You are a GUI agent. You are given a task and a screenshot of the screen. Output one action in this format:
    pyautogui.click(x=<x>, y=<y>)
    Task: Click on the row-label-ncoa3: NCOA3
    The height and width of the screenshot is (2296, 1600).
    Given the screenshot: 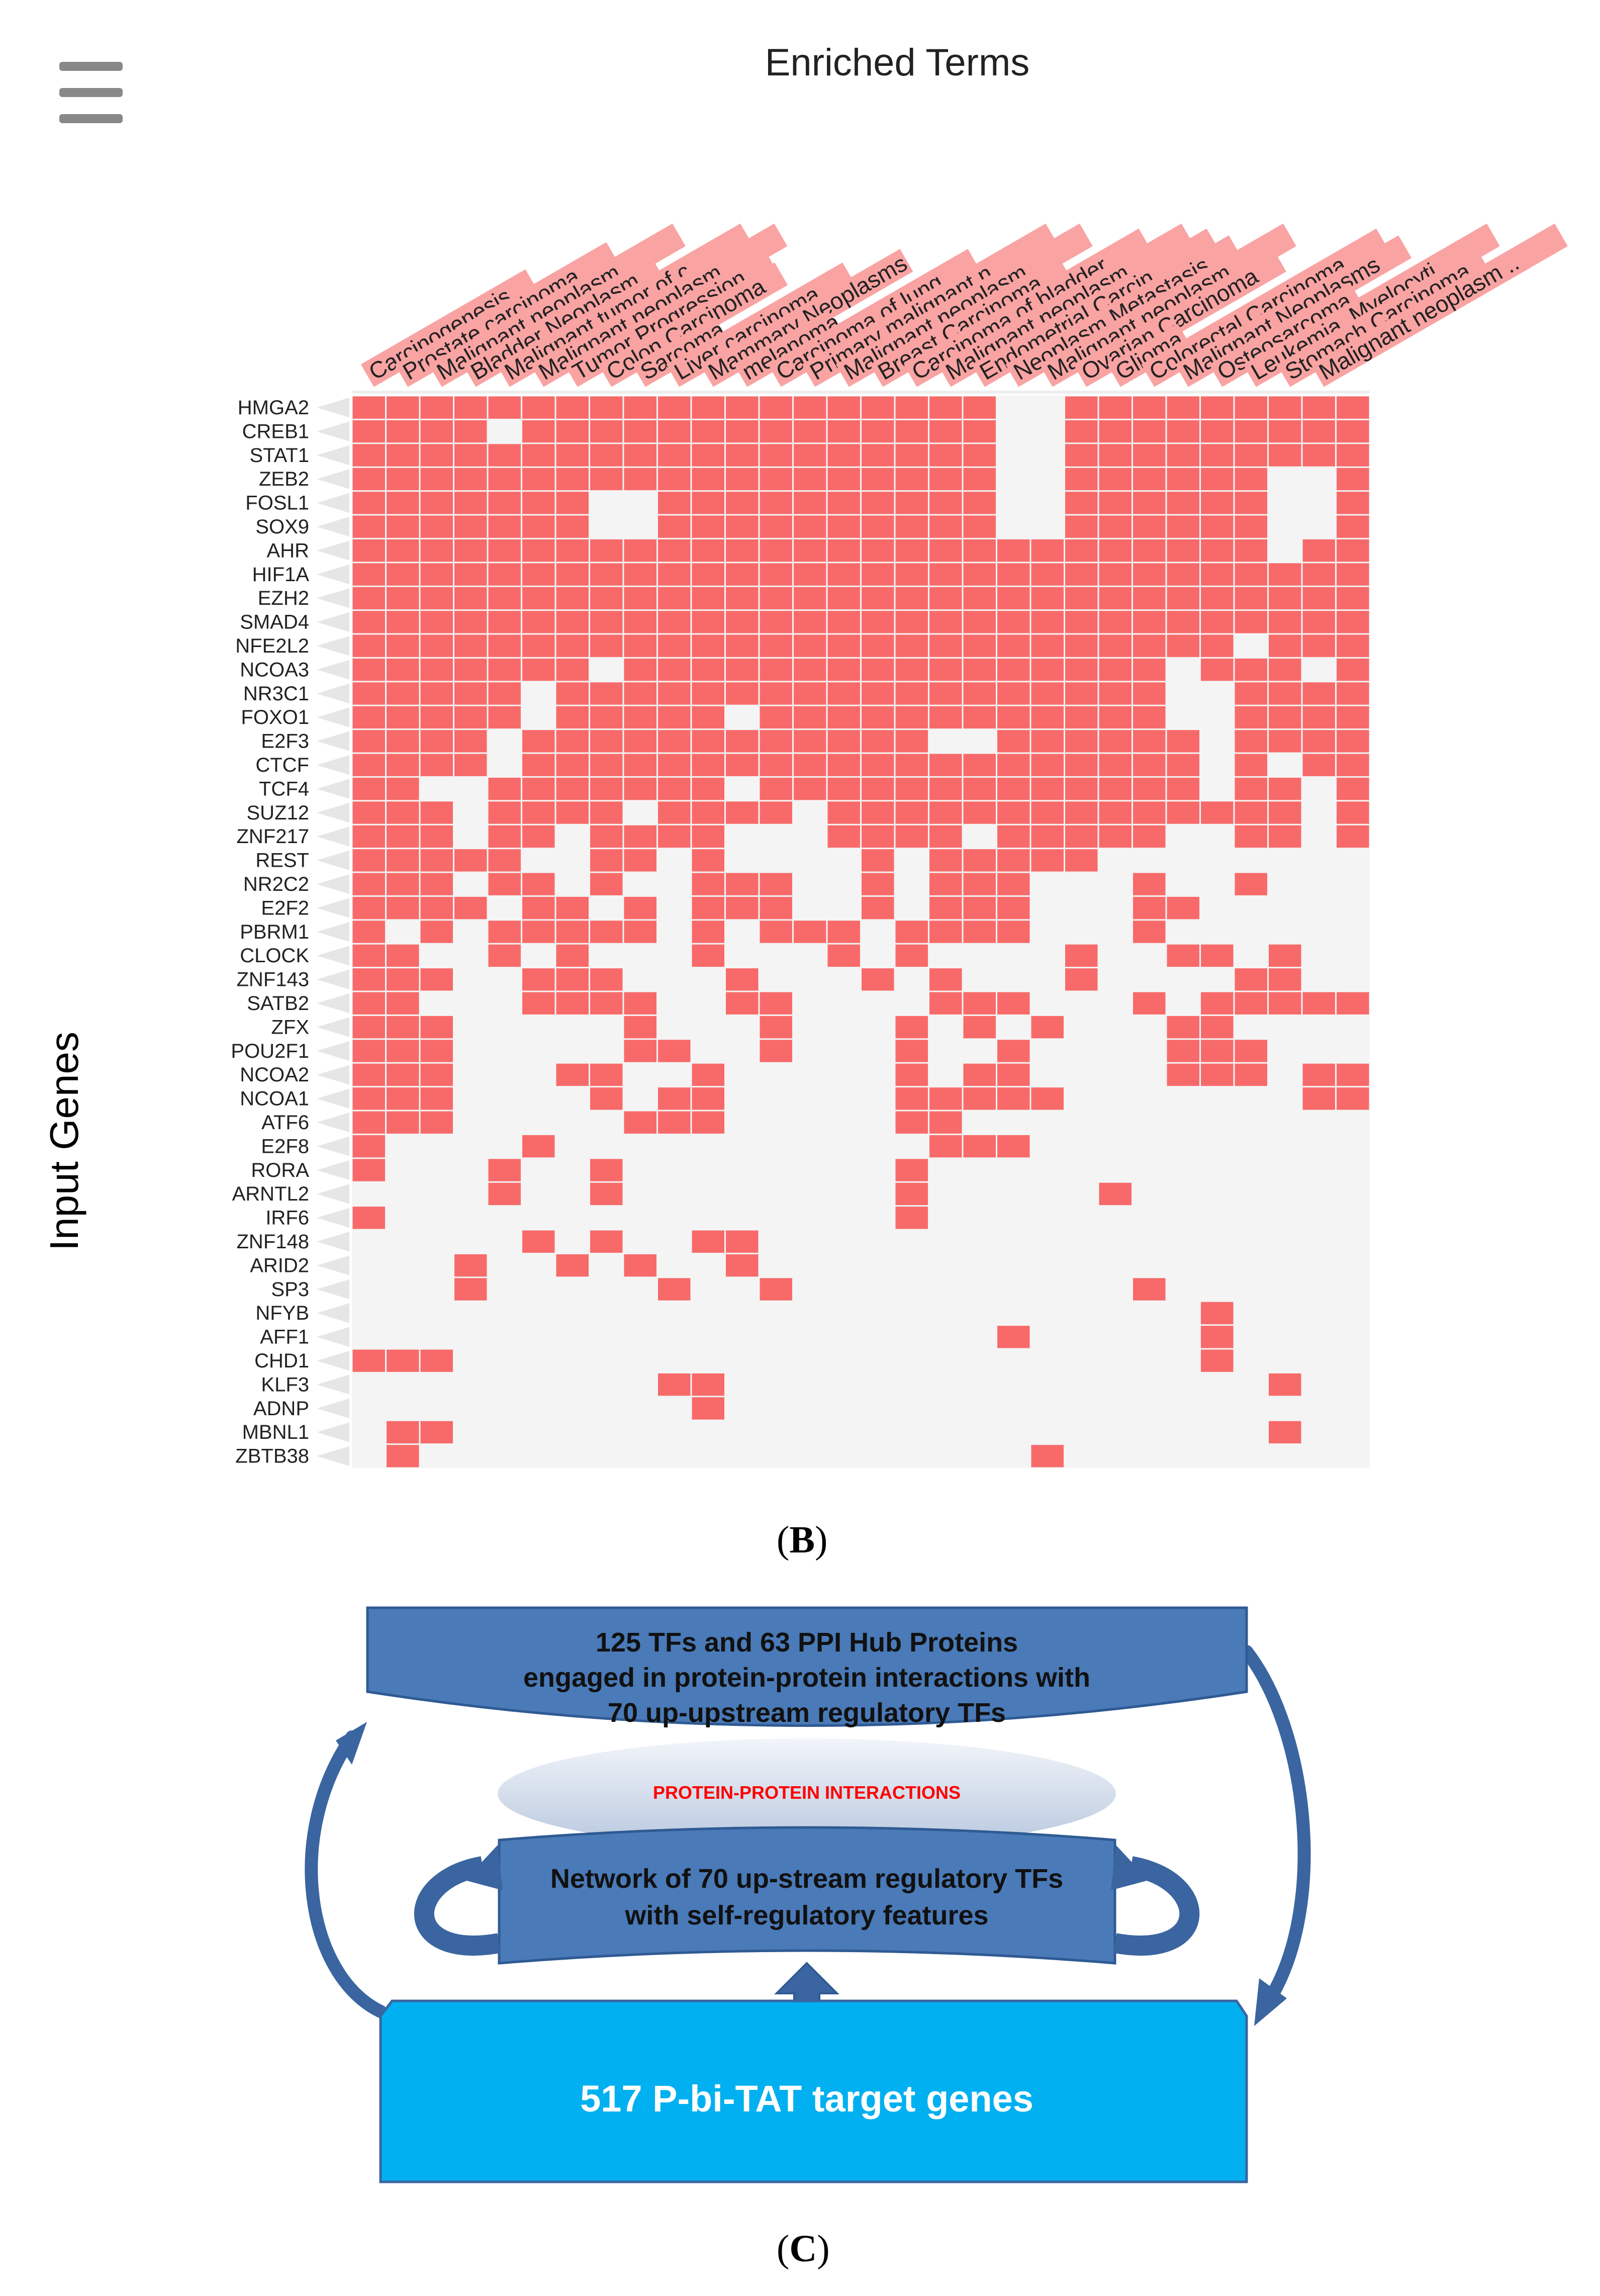 What is the action you would take?
    pyautogui.click(x=274, y=670)
    